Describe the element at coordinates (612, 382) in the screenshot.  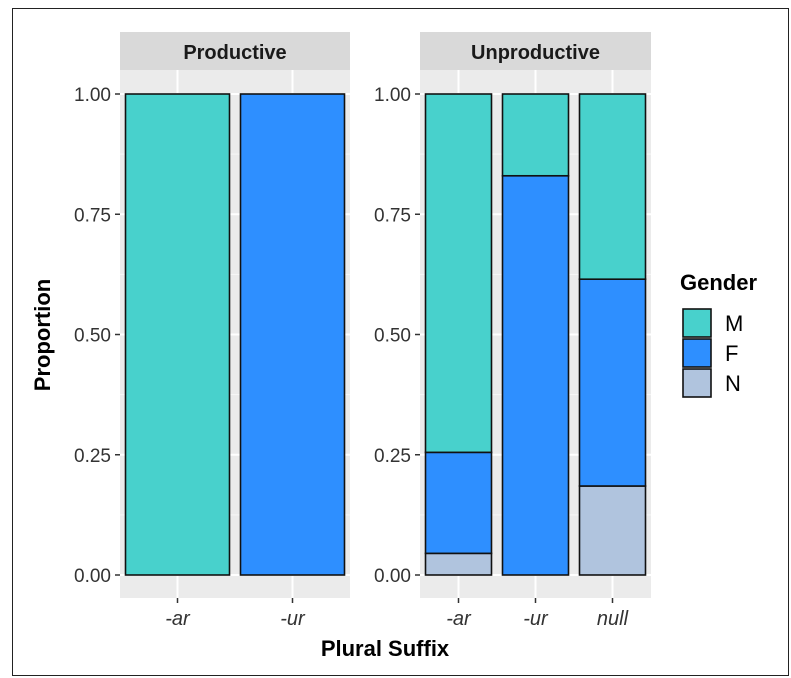
I see `bar-segment-F-null` at that location.